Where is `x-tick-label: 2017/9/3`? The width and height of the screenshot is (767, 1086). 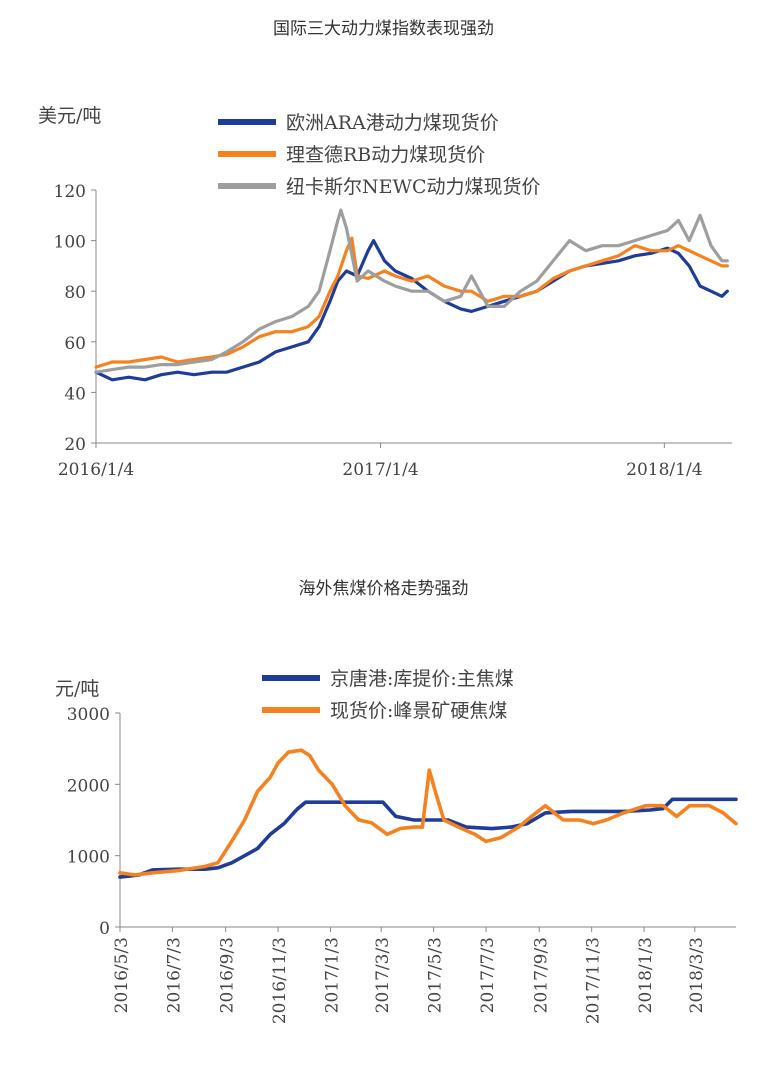 x-tick-label: 2017/9/3 is located at coordinates (541, 975).